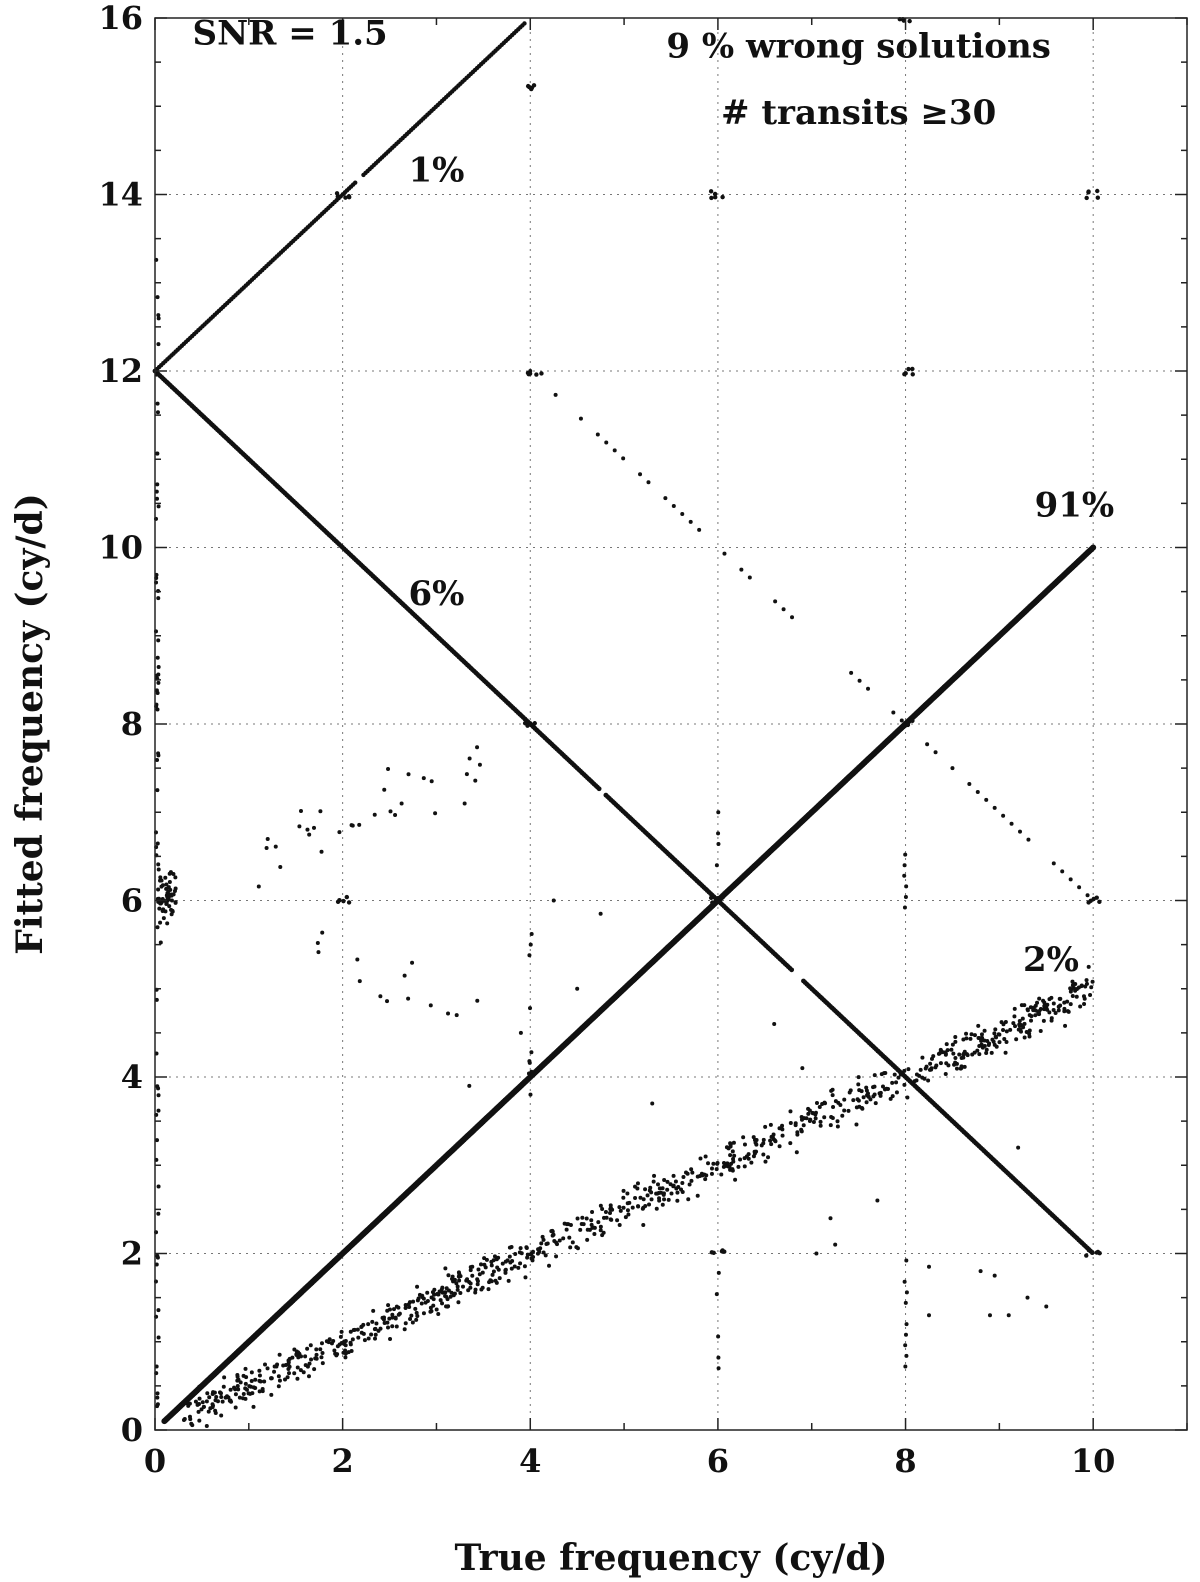 This screenshot has width=1200, height=1582. I want to click on point-alias-12-minus-x, so click(599, 789).